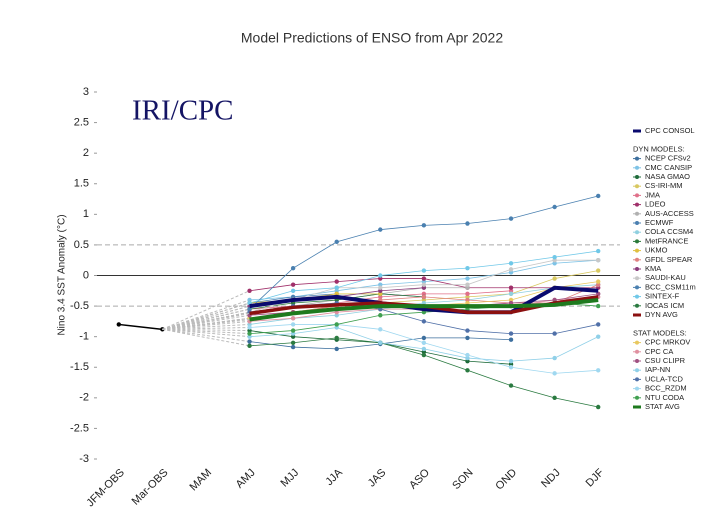  What do you see at coordinates (669, 231) in the screenshot?
I see `legend-label: COLA CCSM4` at bounding box center [669, 231].